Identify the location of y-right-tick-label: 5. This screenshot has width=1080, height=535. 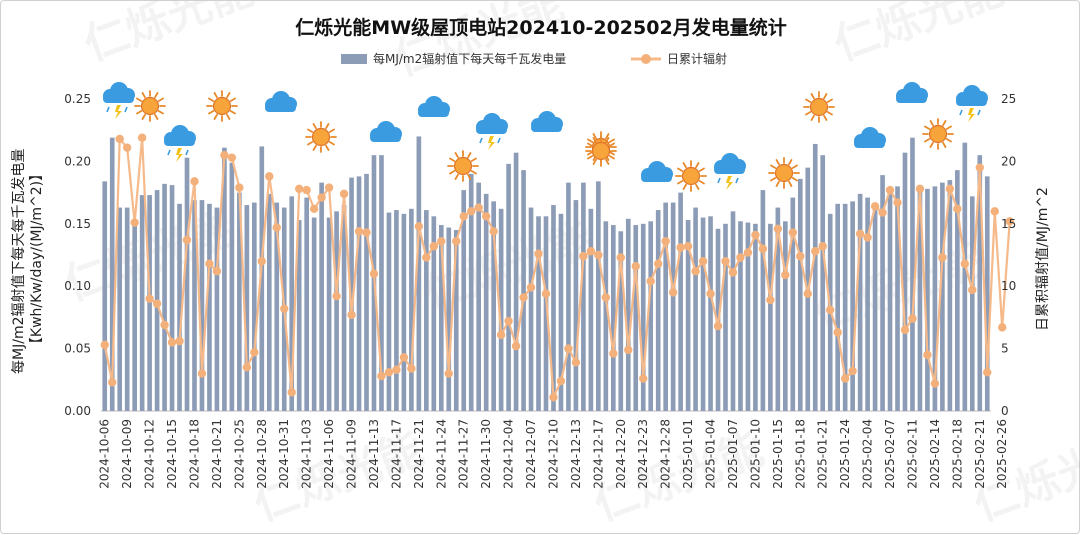
(1005, 349).